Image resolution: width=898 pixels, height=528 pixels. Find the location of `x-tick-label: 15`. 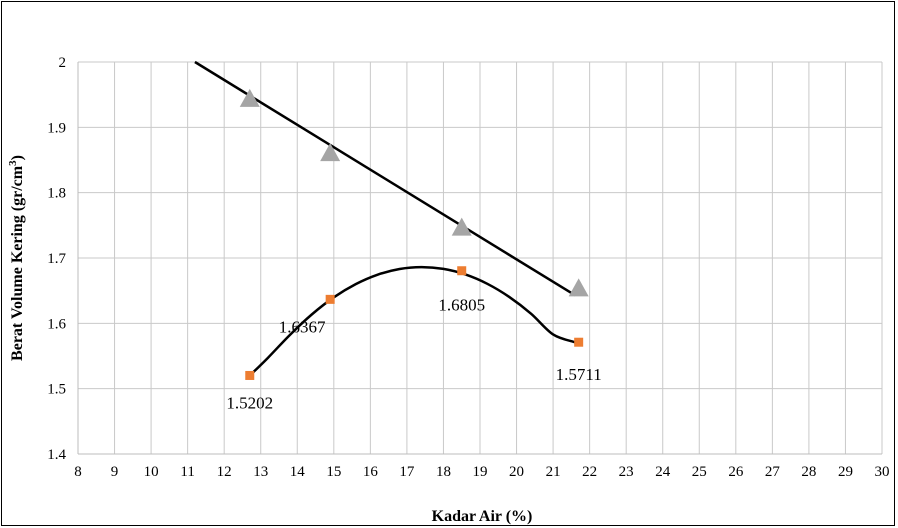

x-tick-label: 15 is located at coordinates (333, 472).